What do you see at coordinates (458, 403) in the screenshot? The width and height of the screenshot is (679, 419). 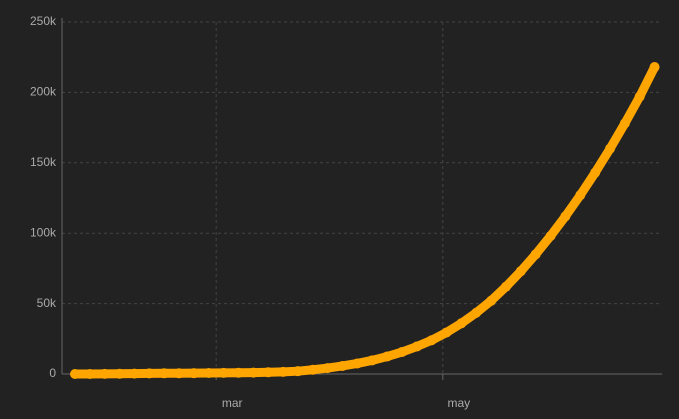 I see `x-tick-label: may` at bounding box center [458, 403].